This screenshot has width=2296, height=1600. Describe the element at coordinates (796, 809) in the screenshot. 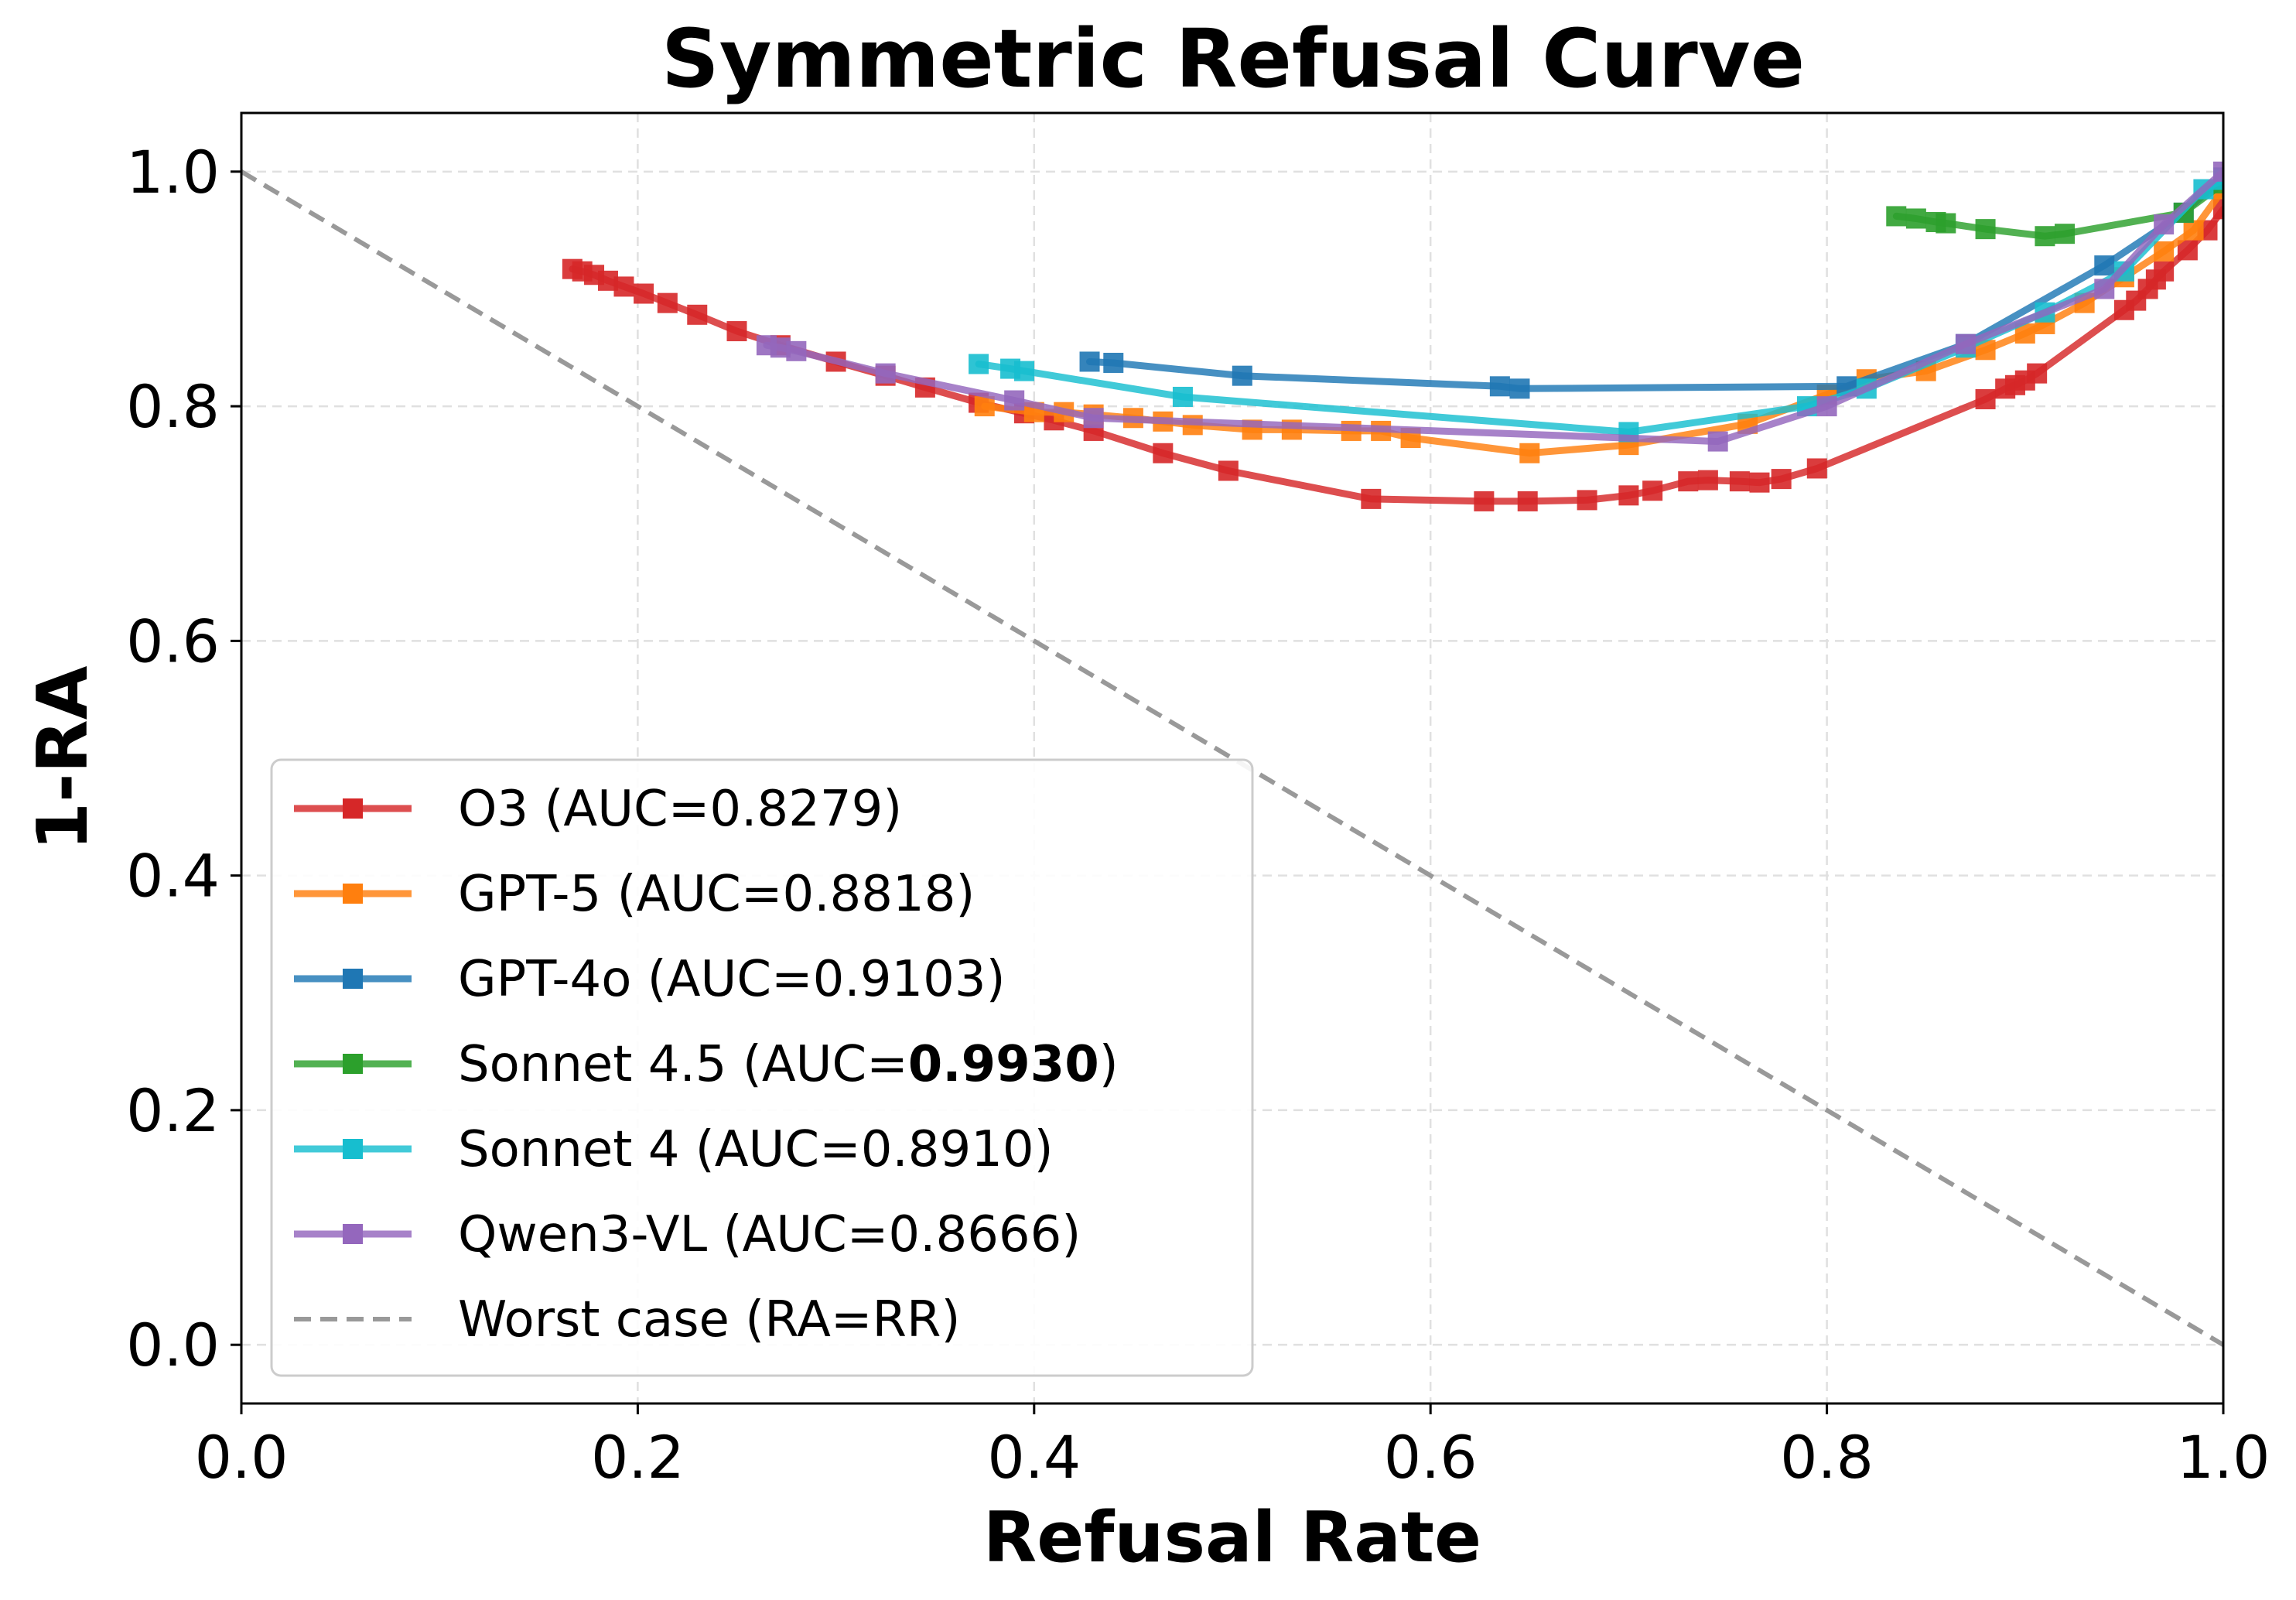

I see `legend-auc-value: 0.8279` at that location.